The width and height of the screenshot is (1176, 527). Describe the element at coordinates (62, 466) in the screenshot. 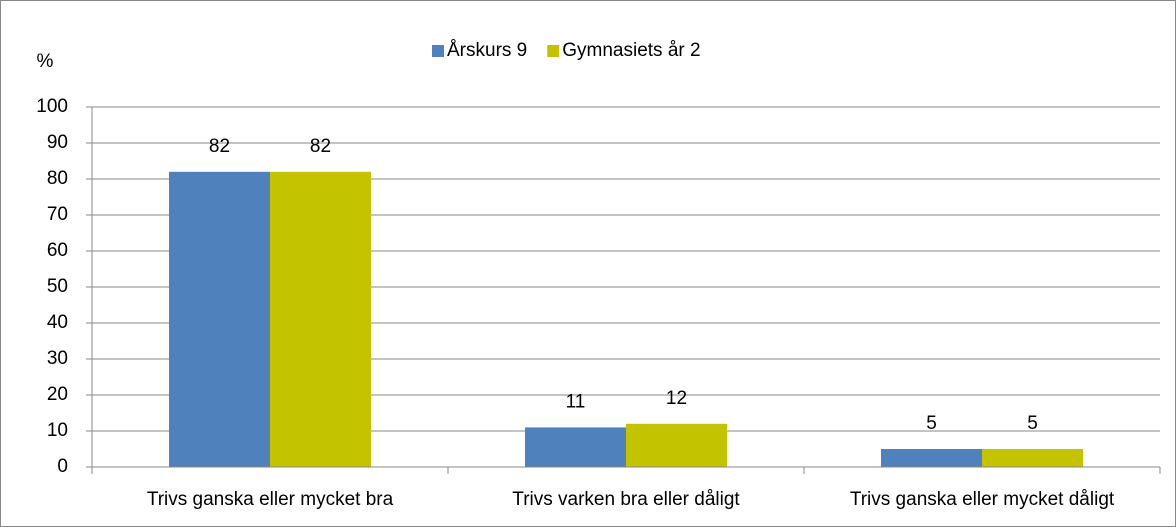

I see `y-tick-label: 0` at that location.